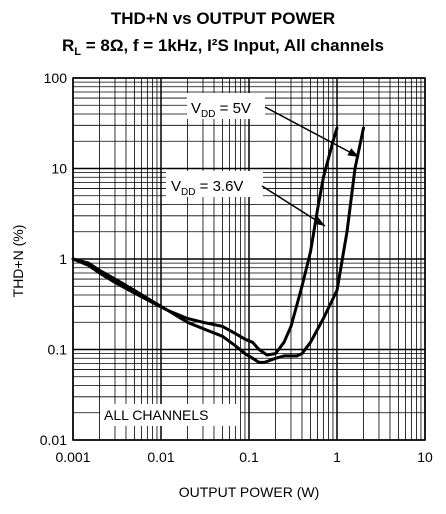 The image size is (446, 514). I want to click on series-label-vdd-3-6v: VDD = 3.6V, so click(207, 188).